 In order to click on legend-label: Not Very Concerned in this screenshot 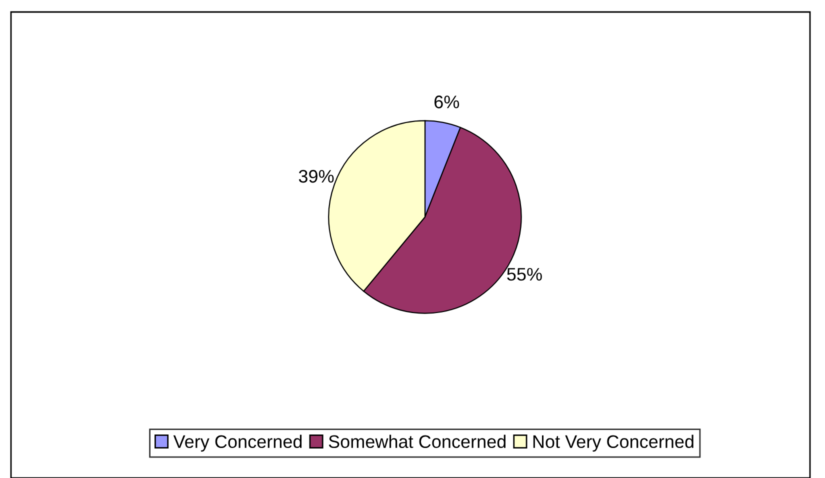, I will do `click(613, 443)`.